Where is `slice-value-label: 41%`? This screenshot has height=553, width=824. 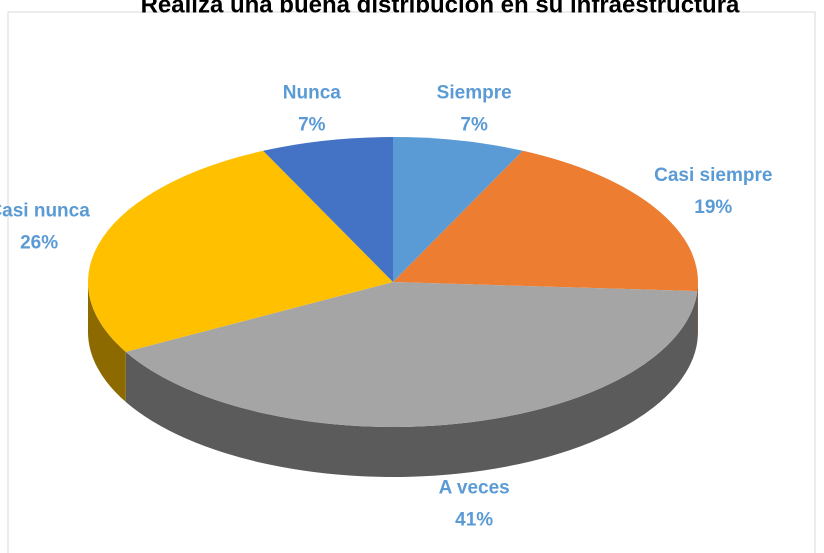
slice-value-label: 41% is located at coordinates (474, 520).